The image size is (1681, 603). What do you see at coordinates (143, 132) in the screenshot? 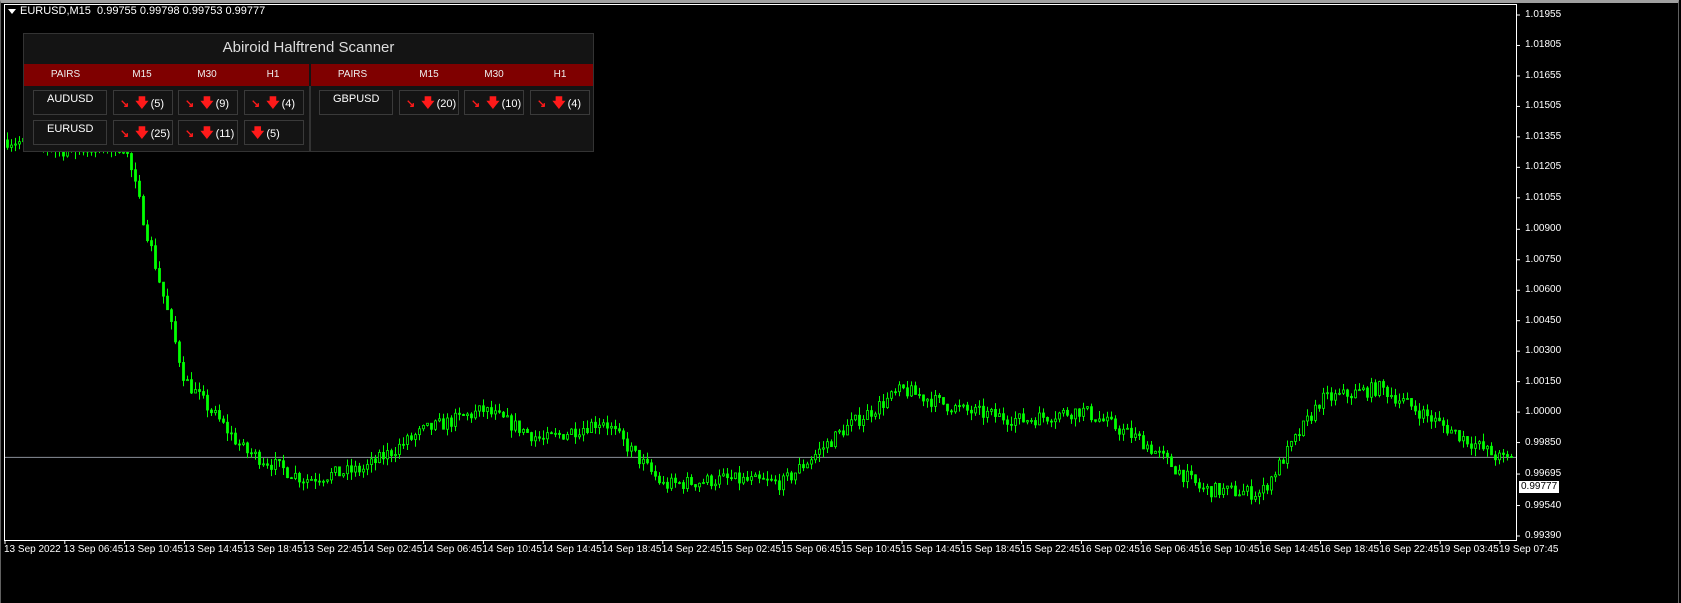
I see `signal-cell: ↘ 🡇 (25)` at bounding box center [143, 132].